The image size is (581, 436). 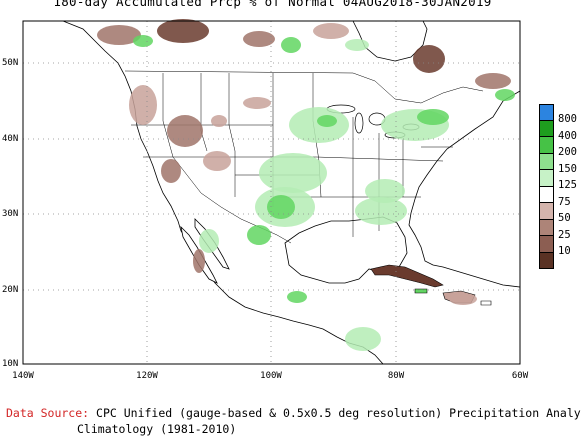 I want to click on legend-row: 50, so click(x=559, y=213).